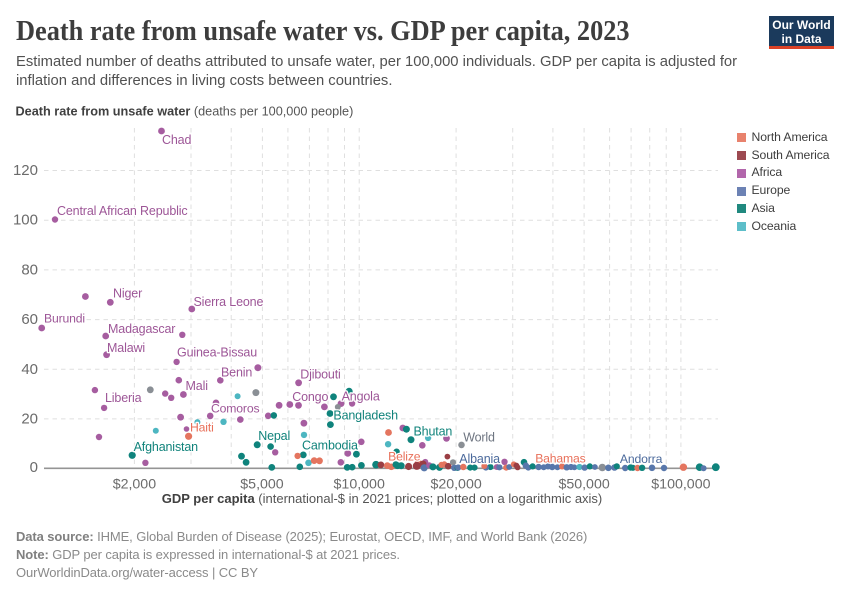 The height and width of the screenshot is (600, 850). What do you see at coordinates (25, 220) in the screenshot?
I see `svg-text: 100` at bounding box center [25, 220].